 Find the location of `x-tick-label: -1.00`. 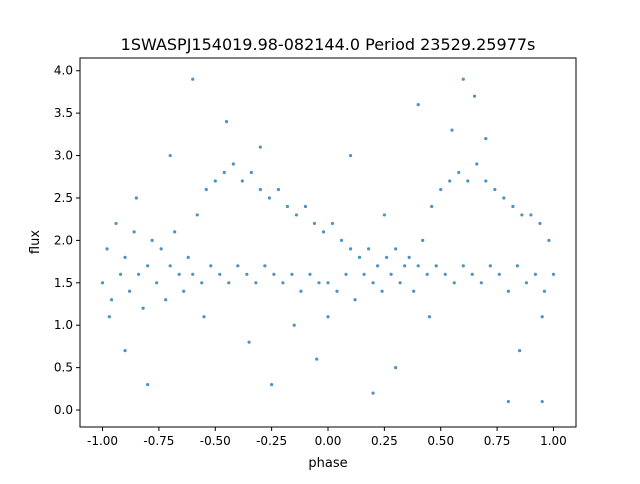

x-tick-label: -1.00 is located at coordinates (102, 441).